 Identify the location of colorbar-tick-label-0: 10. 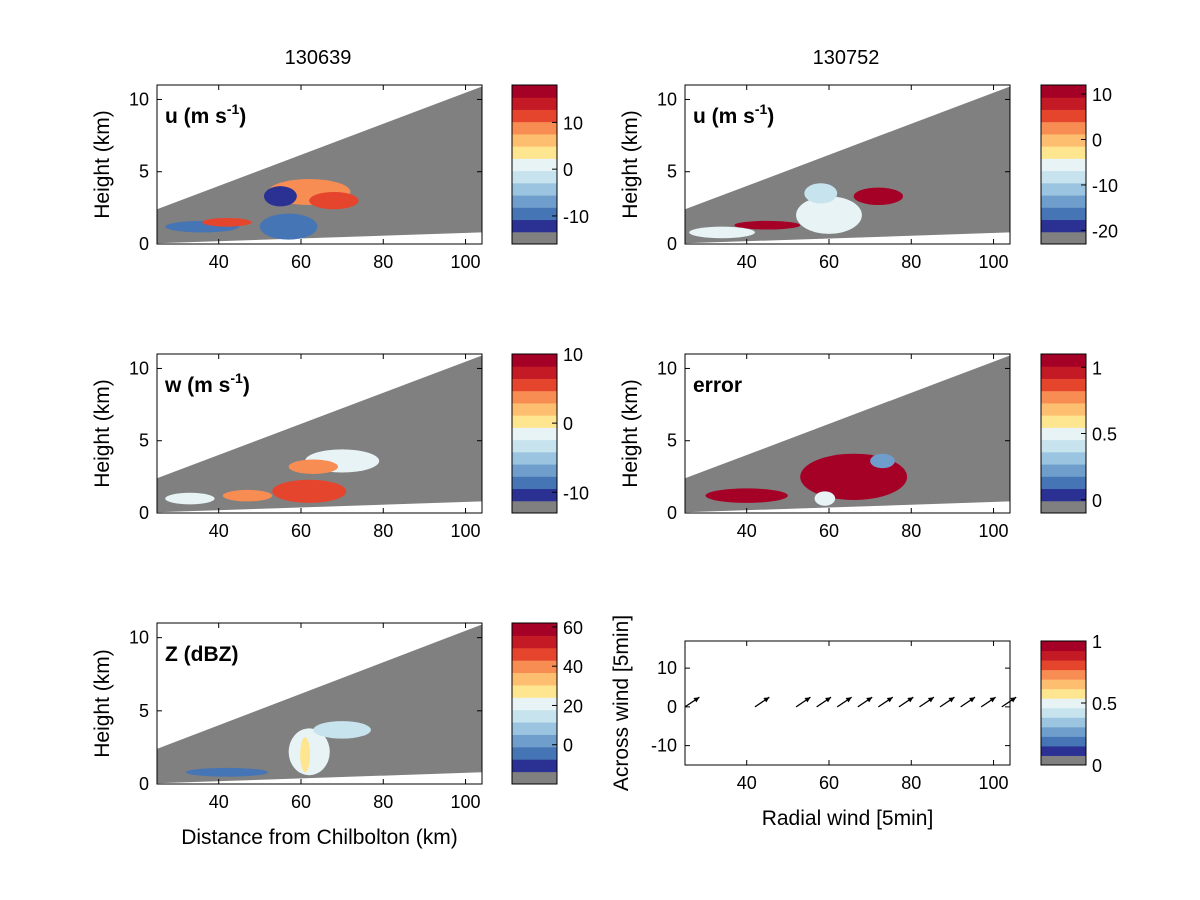
(573, 355).